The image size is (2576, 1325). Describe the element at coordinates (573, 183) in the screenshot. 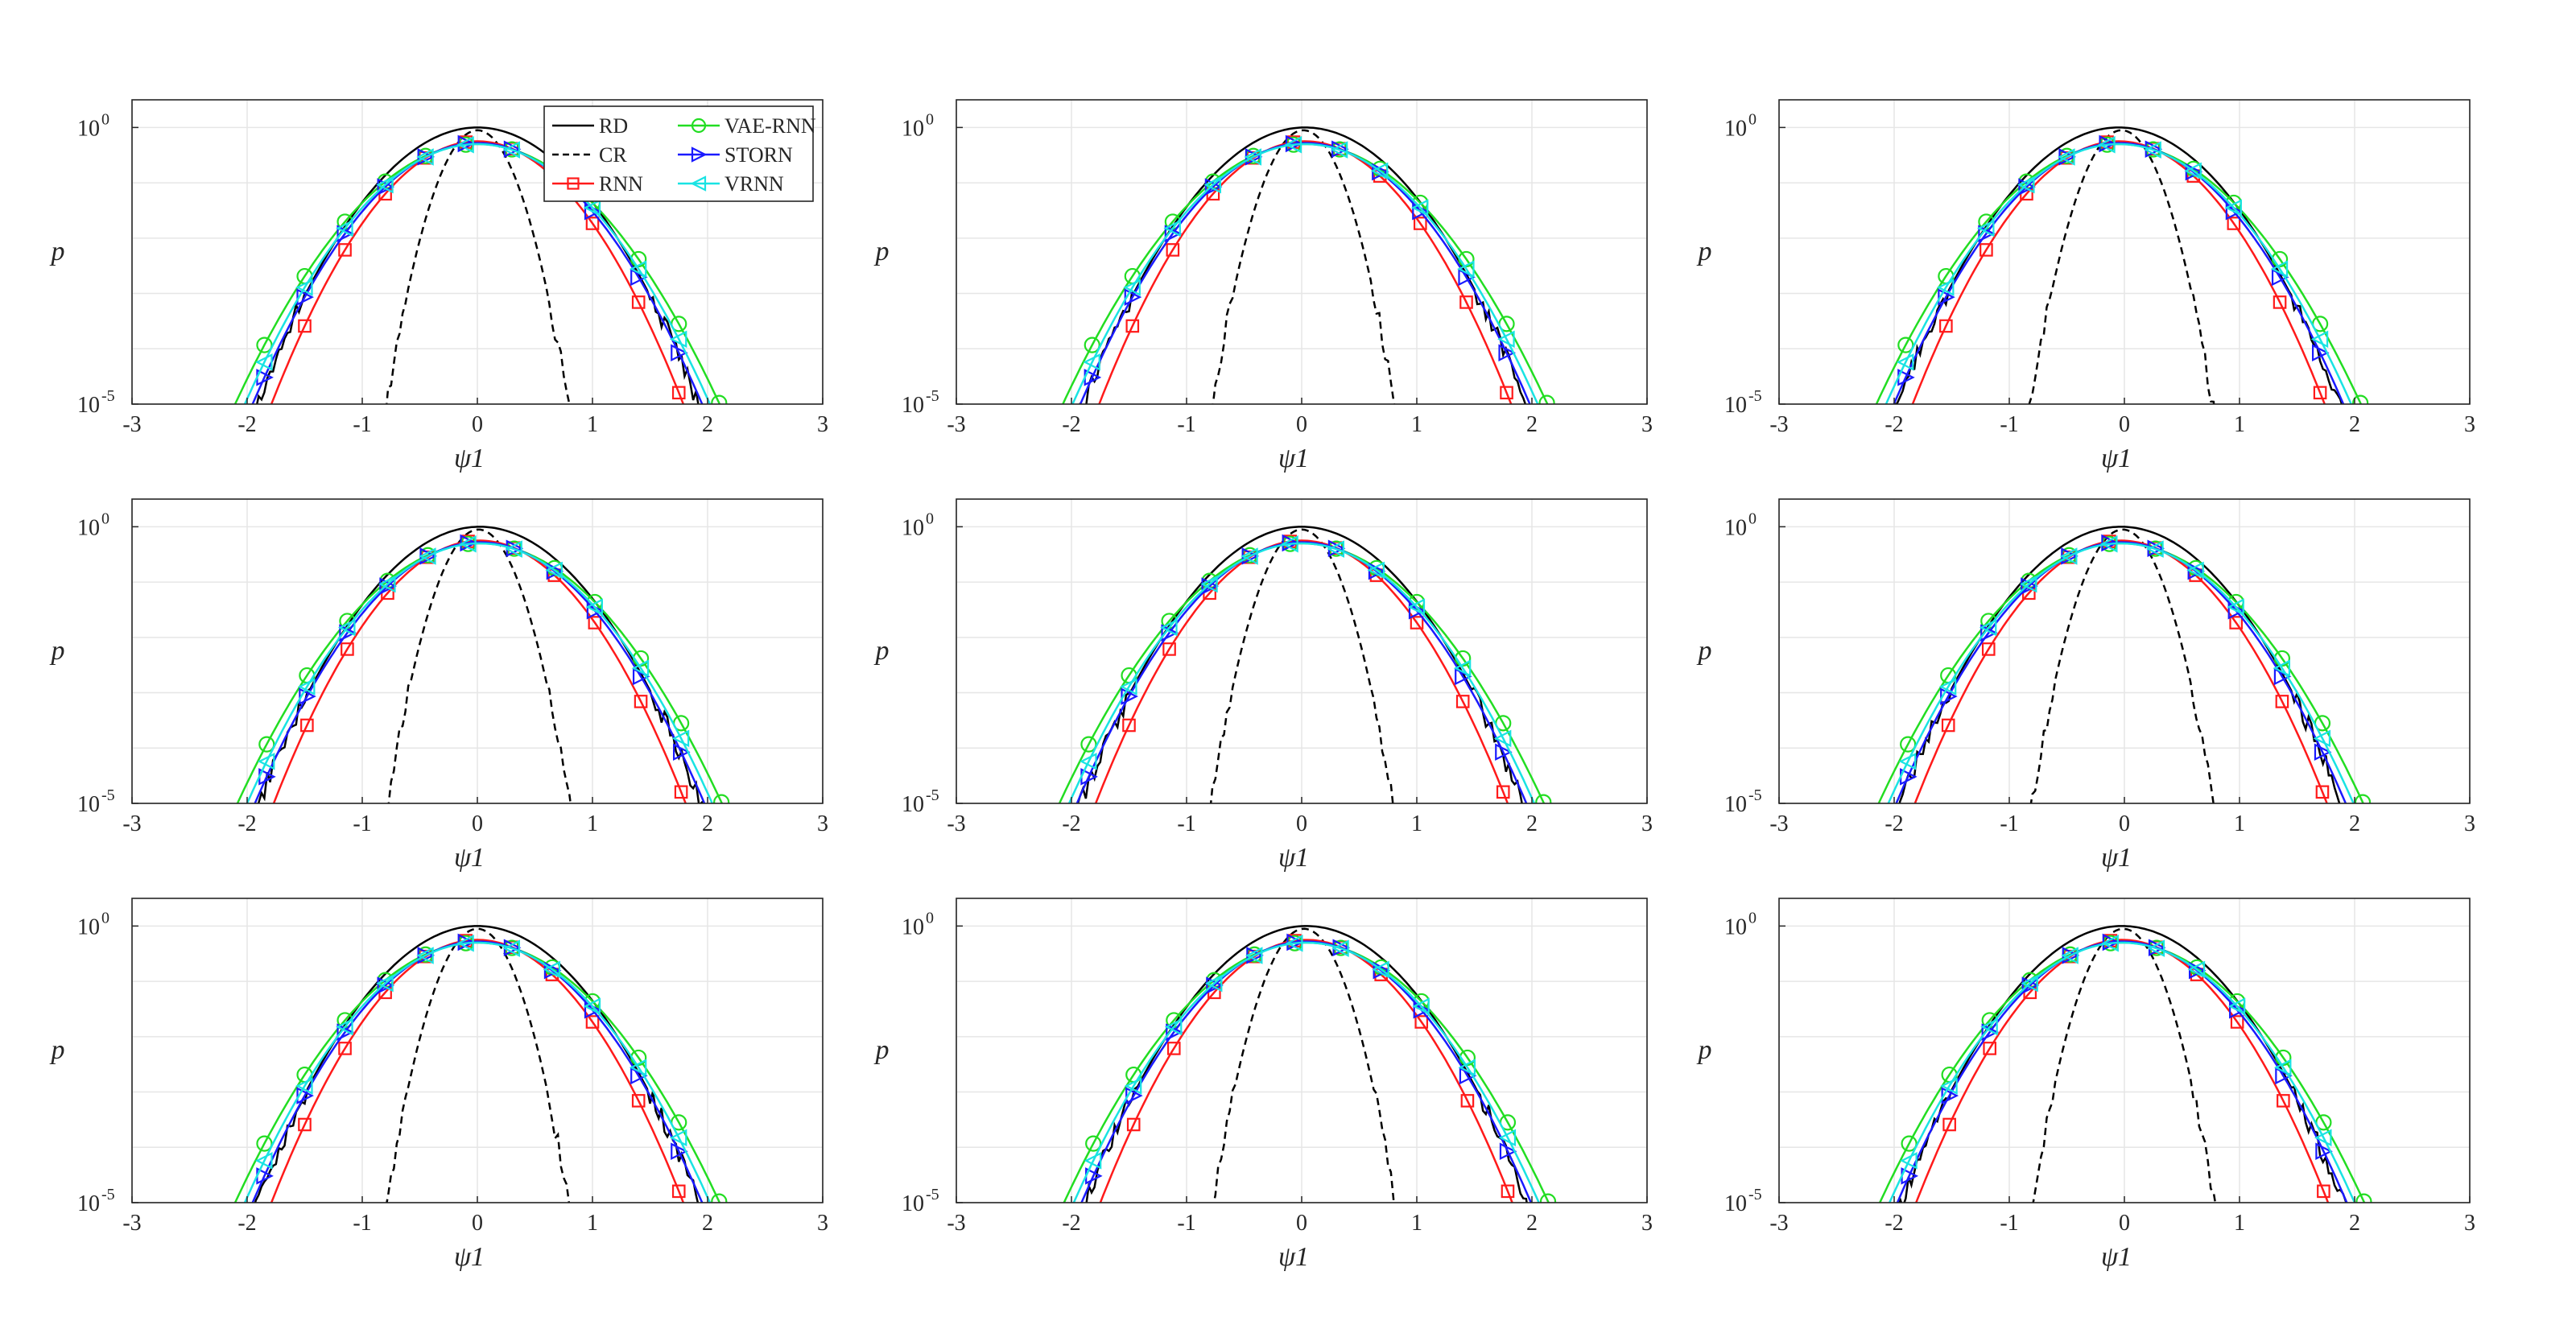

I see `legend-marker` at that location.